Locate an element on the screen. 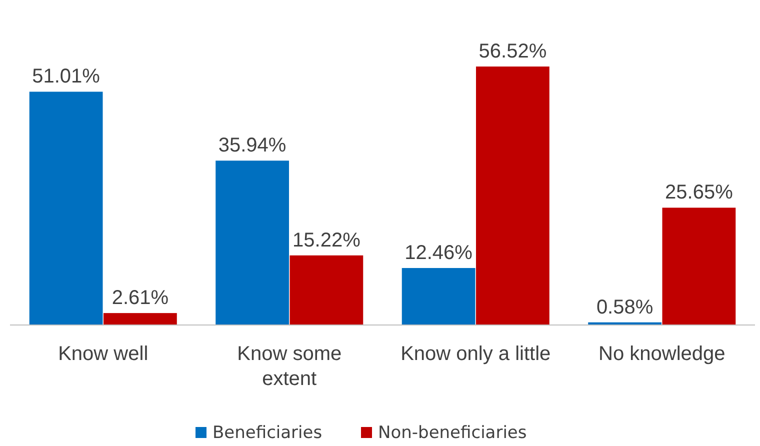 This screenshot has width=760, height=446. data-label: 51.01% is located at coordinates (66, 77).